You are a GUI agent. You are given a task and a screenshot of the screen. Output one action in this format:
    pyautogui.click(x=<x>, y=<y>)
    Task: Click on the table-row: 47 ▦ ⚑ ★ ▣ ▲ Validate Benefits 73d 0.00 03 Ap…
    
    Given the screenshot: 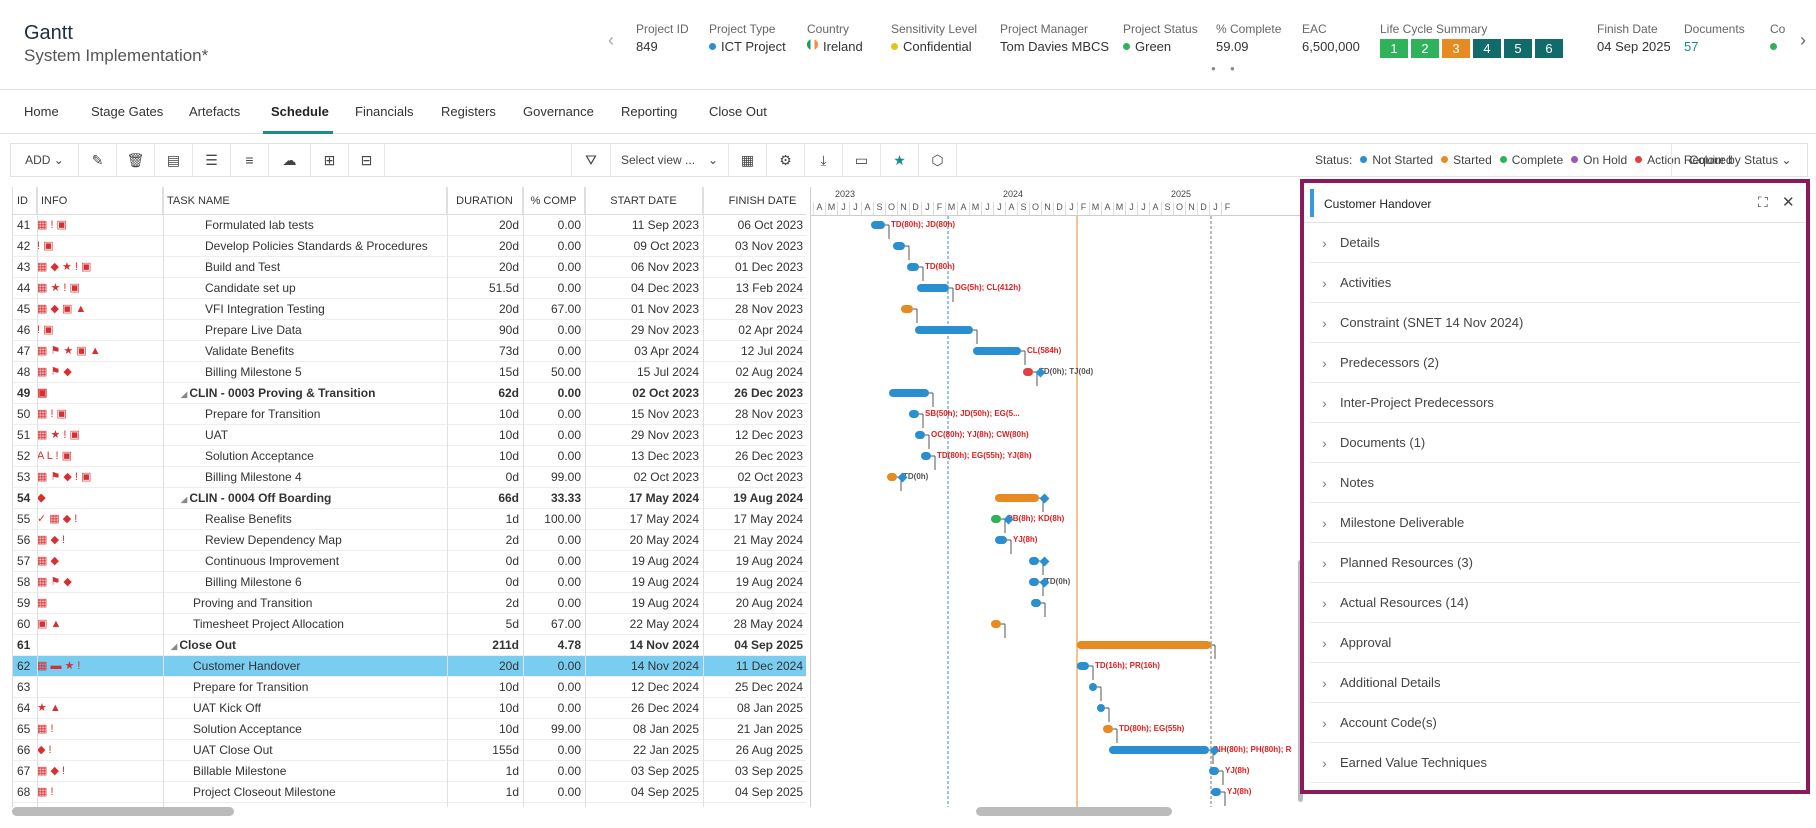 What is the action you would take?
    pyautogui.click(x=409, y=351)
    